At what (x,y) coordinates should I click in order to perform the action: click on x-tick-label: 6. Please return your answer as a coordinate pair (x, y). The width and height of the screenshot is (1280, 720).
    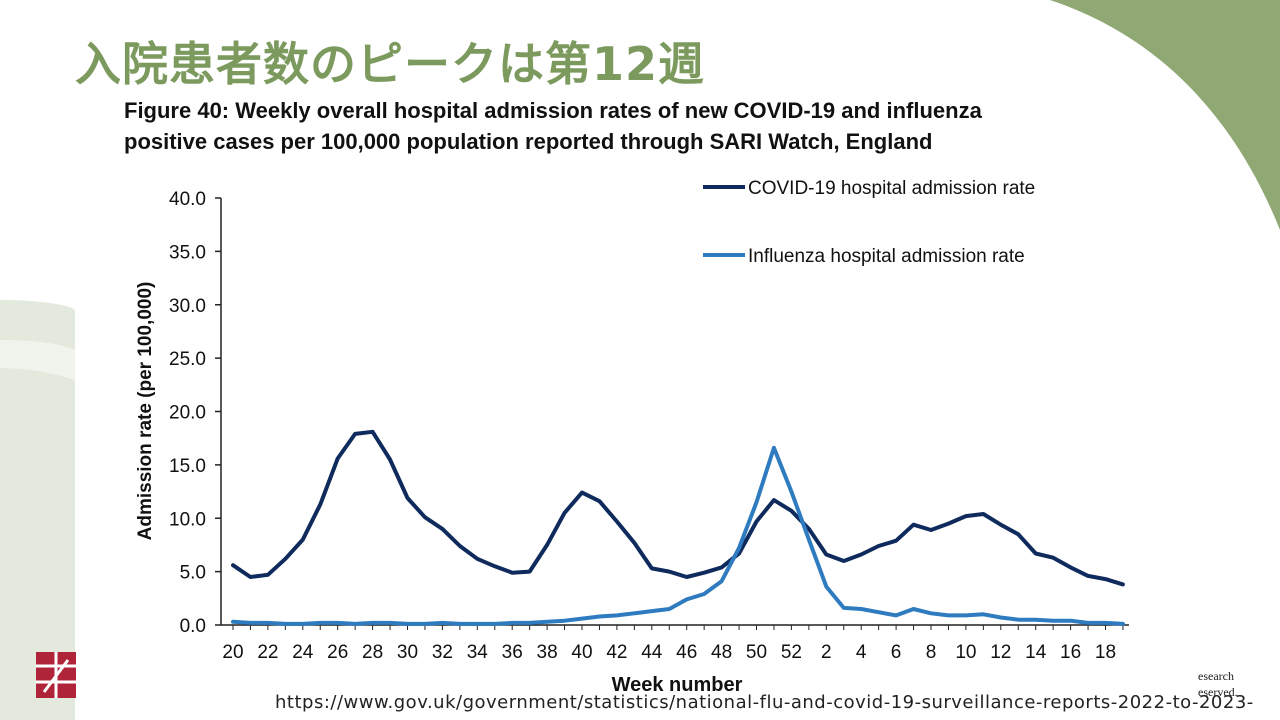
    Looking at the image, I should click on (896, 652).